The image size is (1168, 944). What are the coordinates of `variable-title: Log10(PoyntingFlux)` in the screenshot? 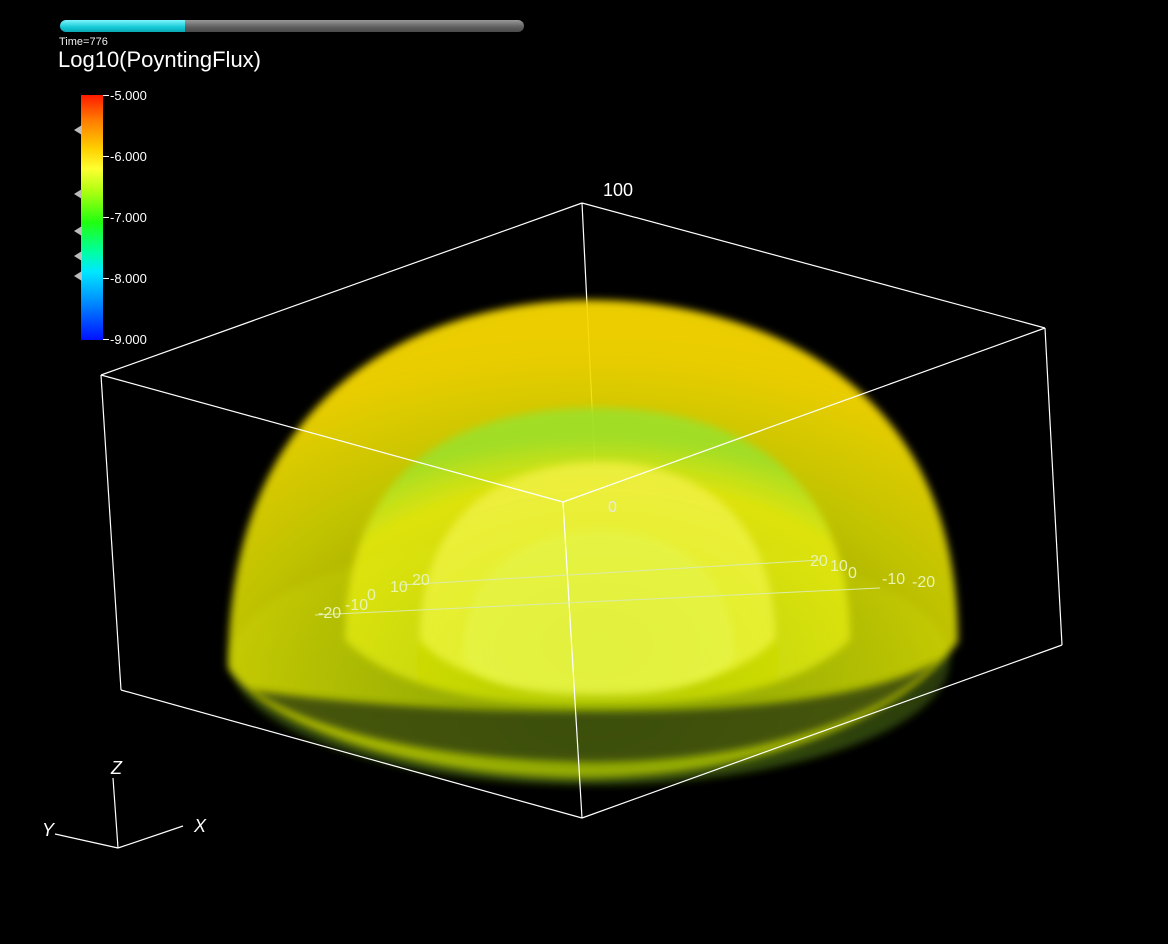 It's located at (160, 59).